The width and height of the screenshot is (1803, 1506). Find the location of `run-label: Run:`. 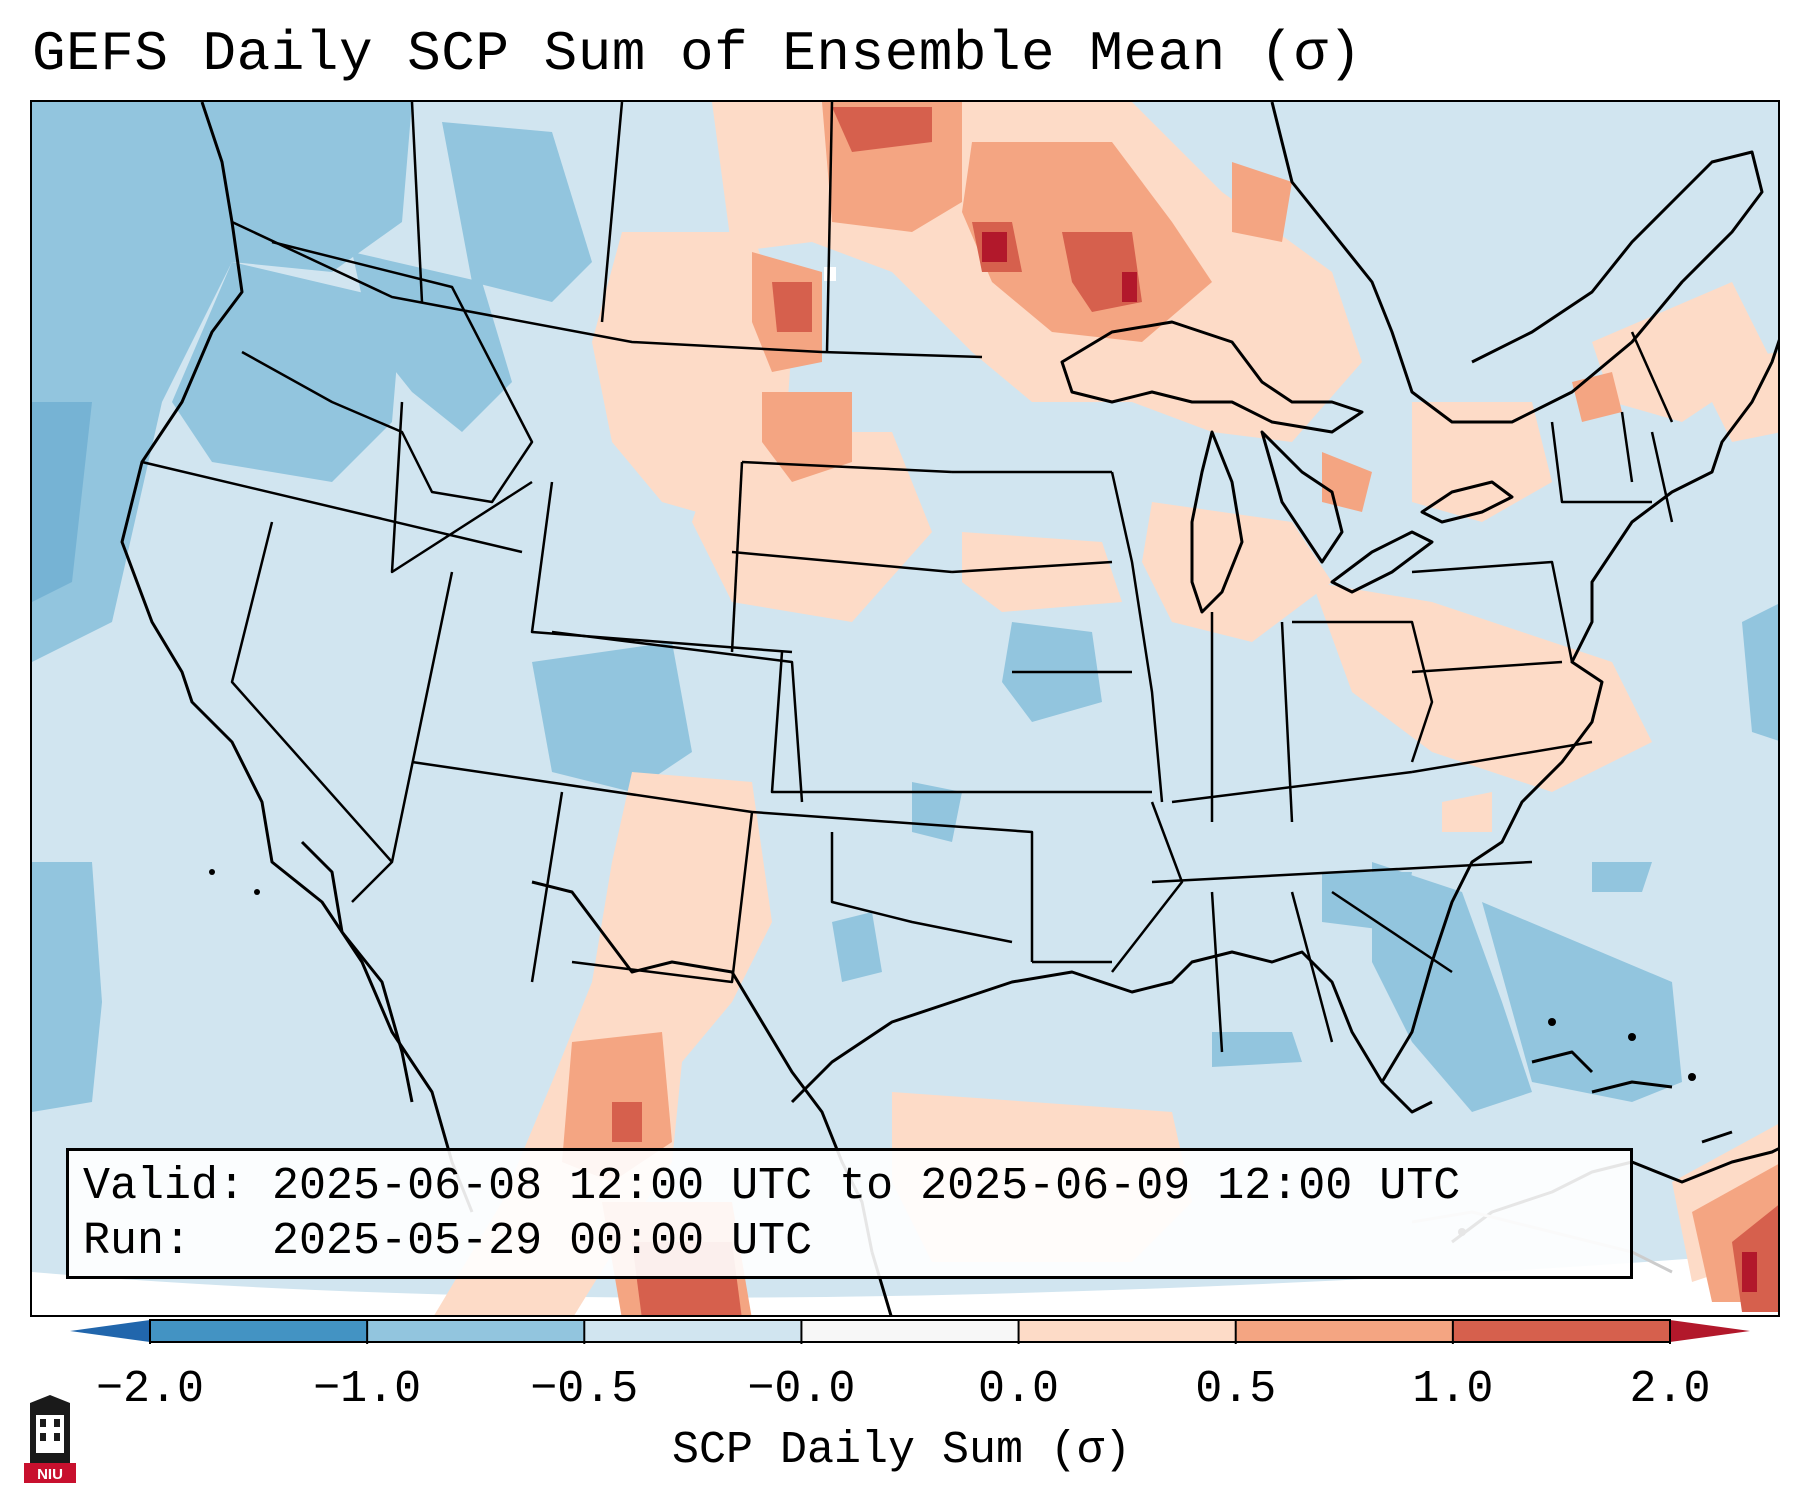

run-label: Run: is located at coordinates (137, 1241).